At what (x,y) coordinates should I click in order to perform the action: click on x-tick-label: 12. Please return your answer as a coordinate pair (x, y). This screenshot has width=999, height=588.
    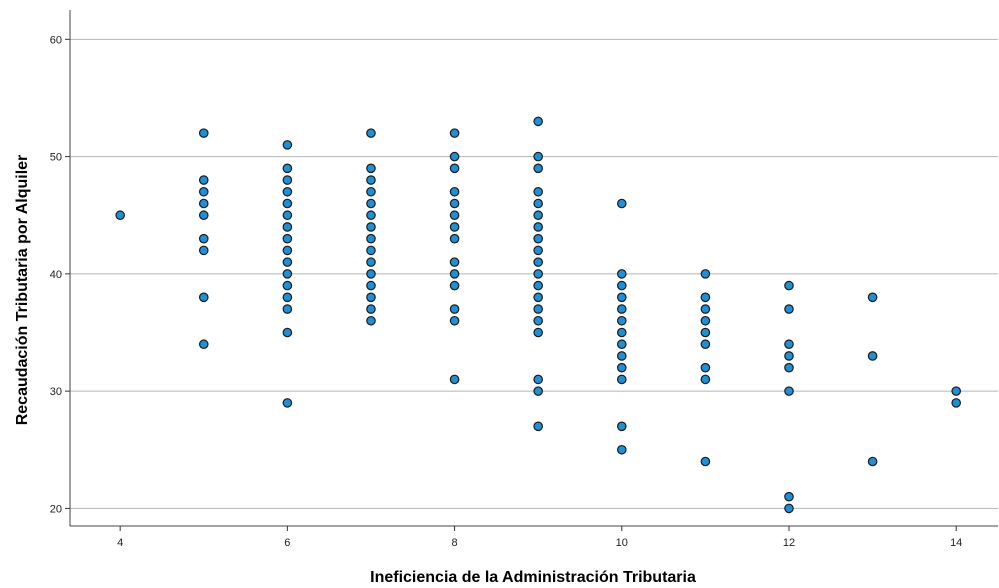
    Looking at the image, I should click on (789, 543).